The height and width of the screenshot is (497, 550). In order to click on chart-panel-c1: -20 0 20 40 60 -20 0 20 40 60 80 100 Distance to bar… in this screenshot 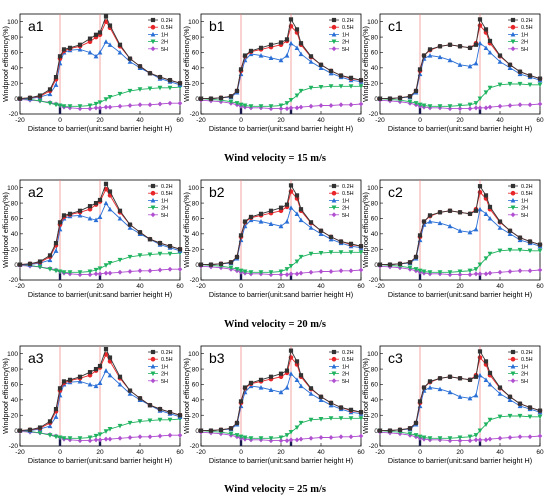, I will do `click(452, 73)`.